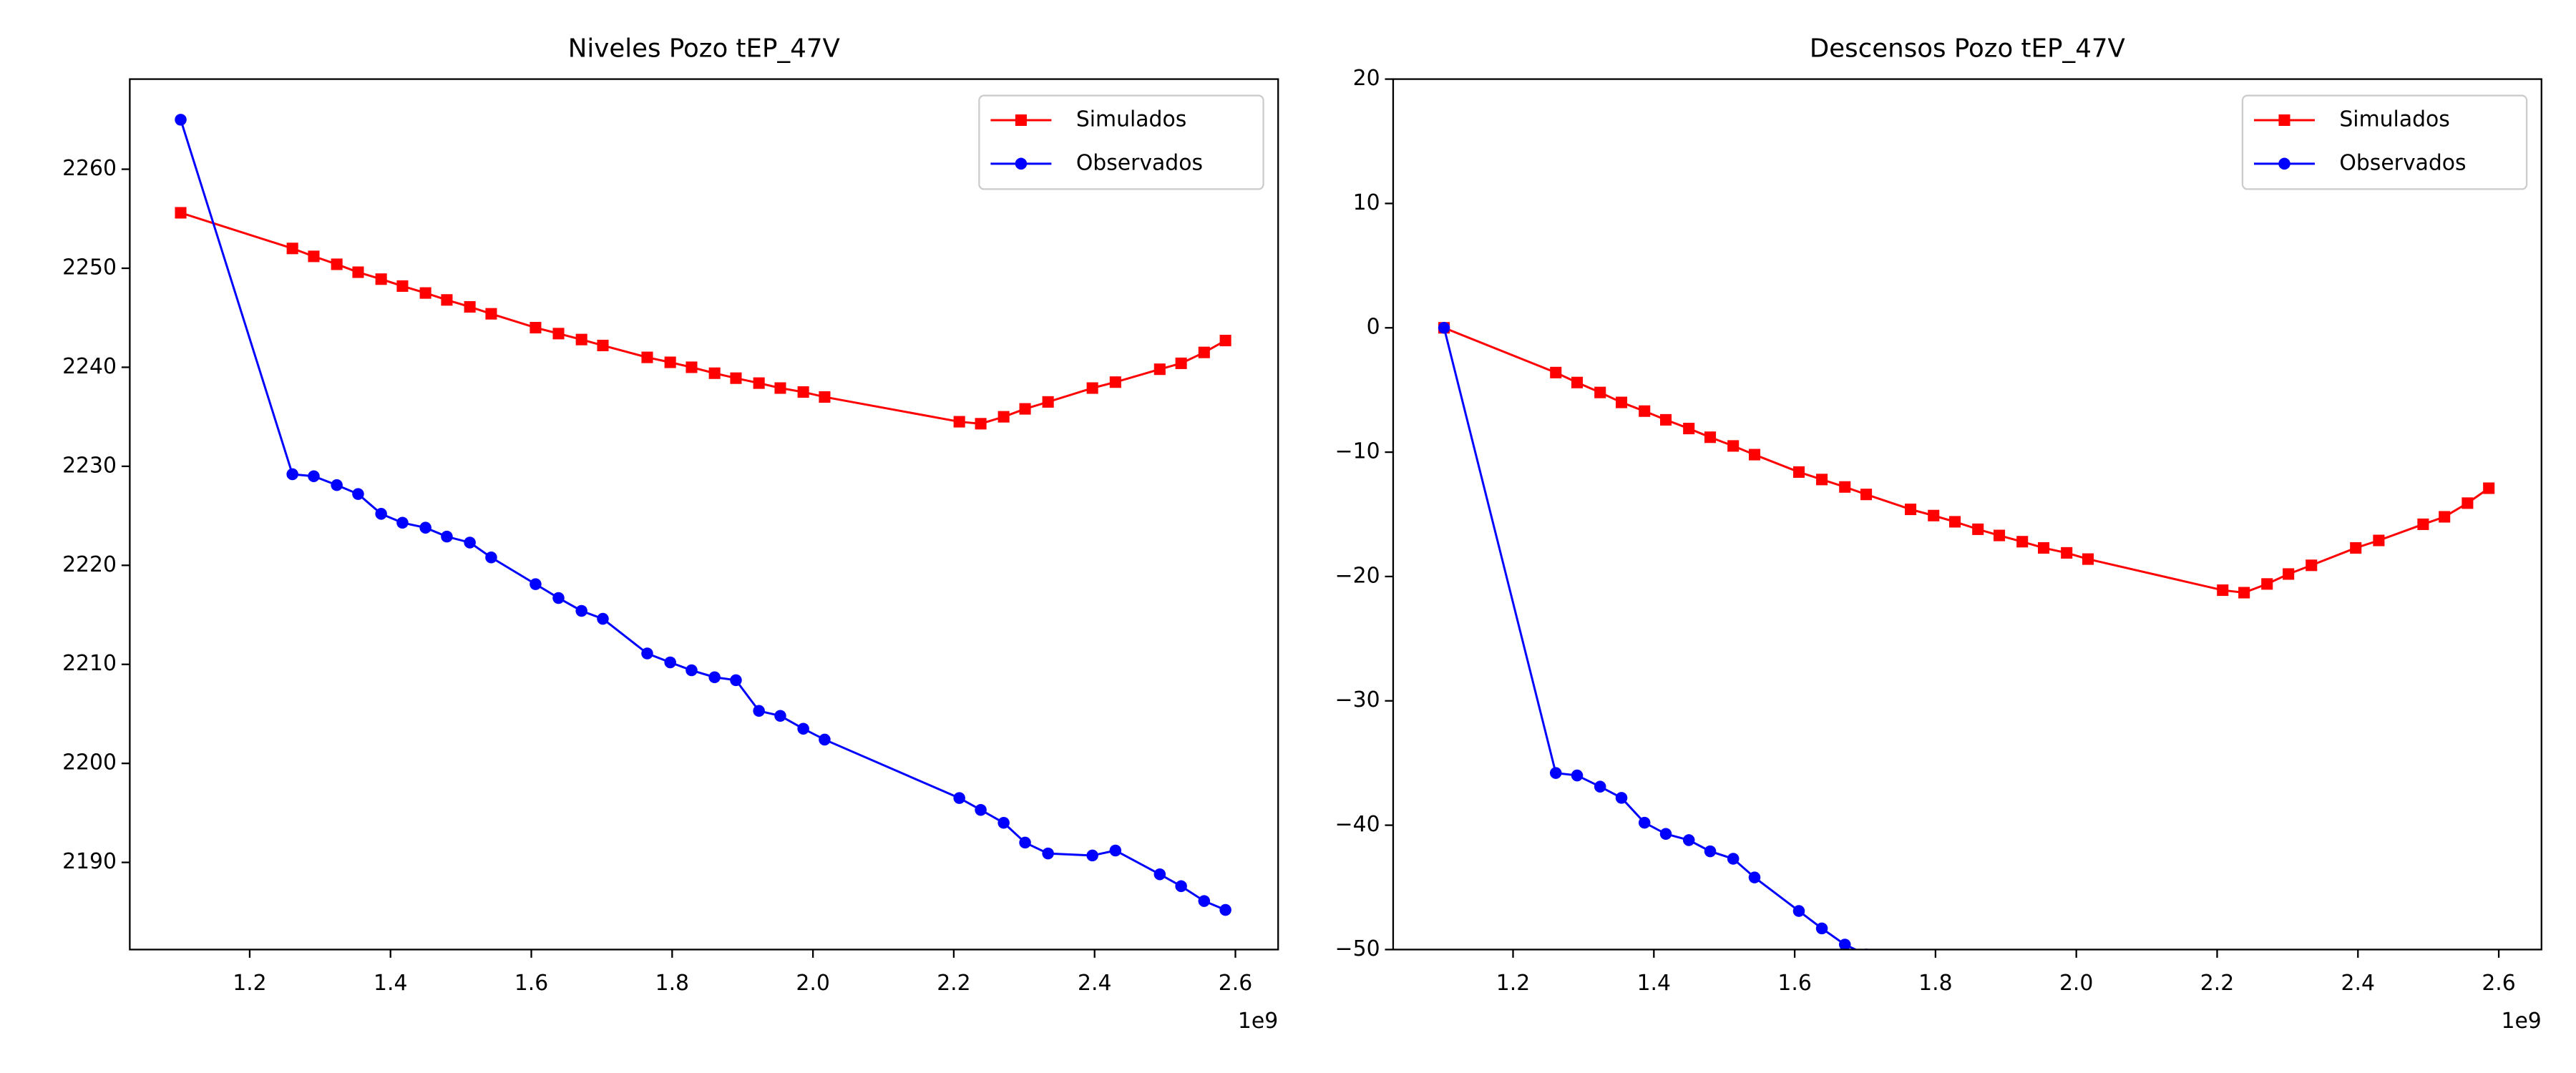 The image size is (2576, 1073). Describe the element at coordinates (2217, 983) in the screenshot. I see `x-tick-label: 2.2` at that location.